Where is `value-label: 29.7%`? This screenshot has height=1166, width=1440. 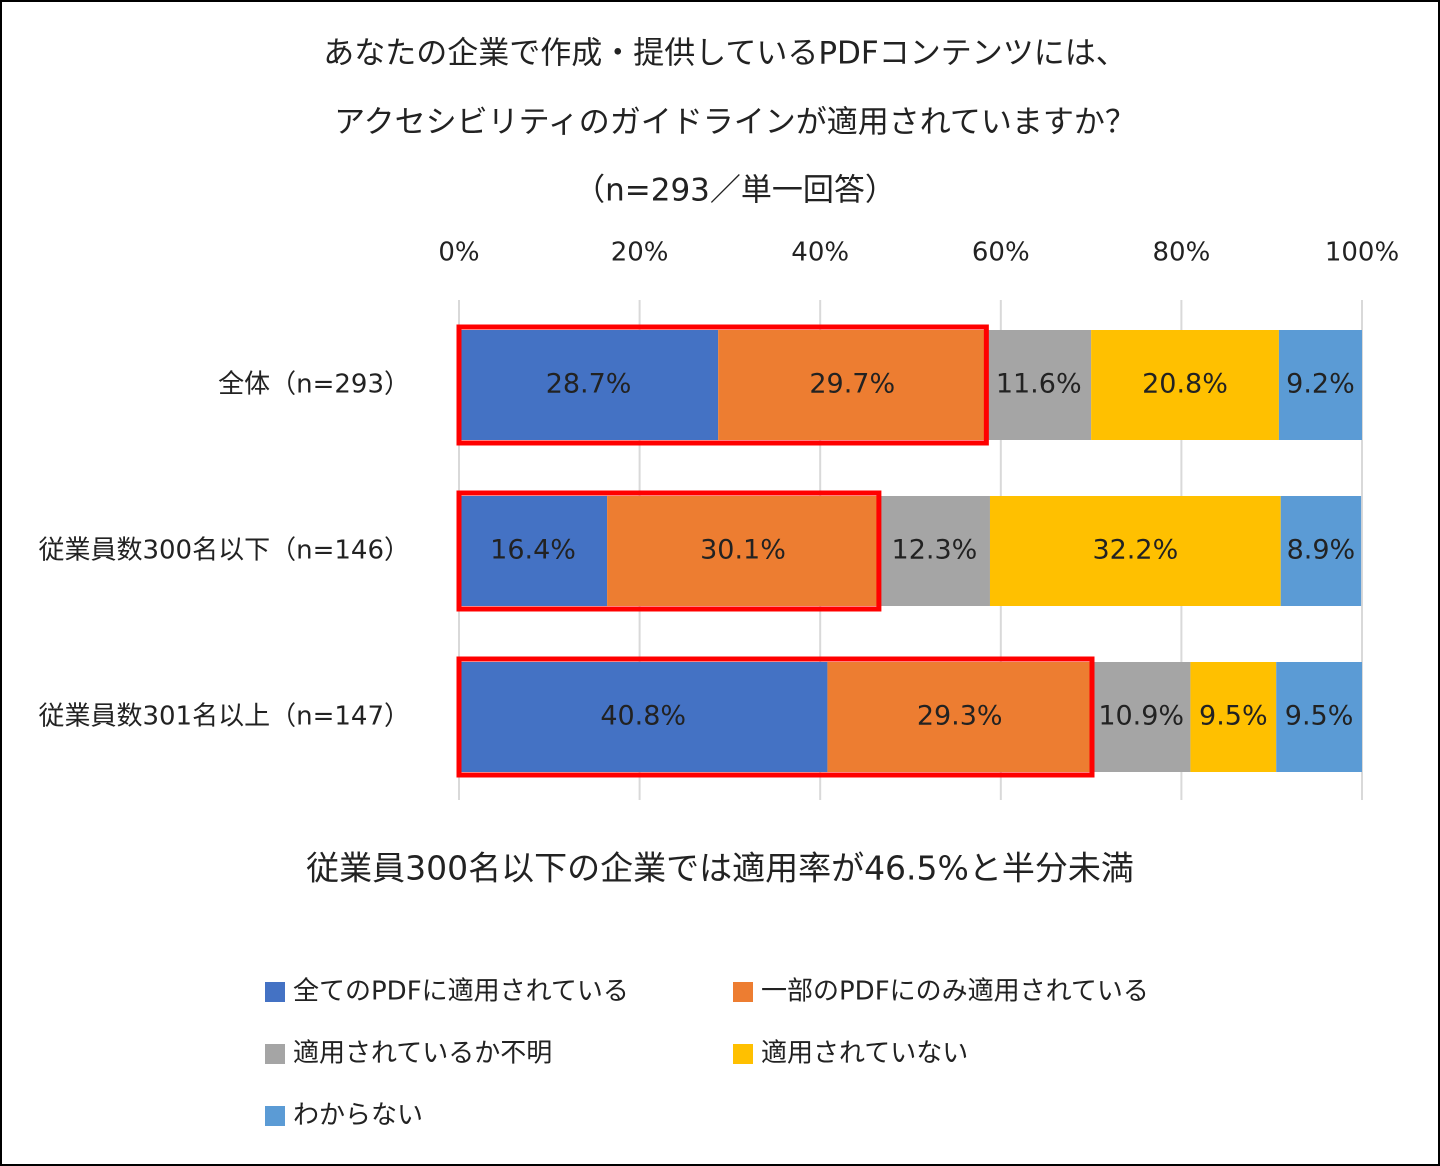
value-label: 29.7% is located at coordinates (852, 384).